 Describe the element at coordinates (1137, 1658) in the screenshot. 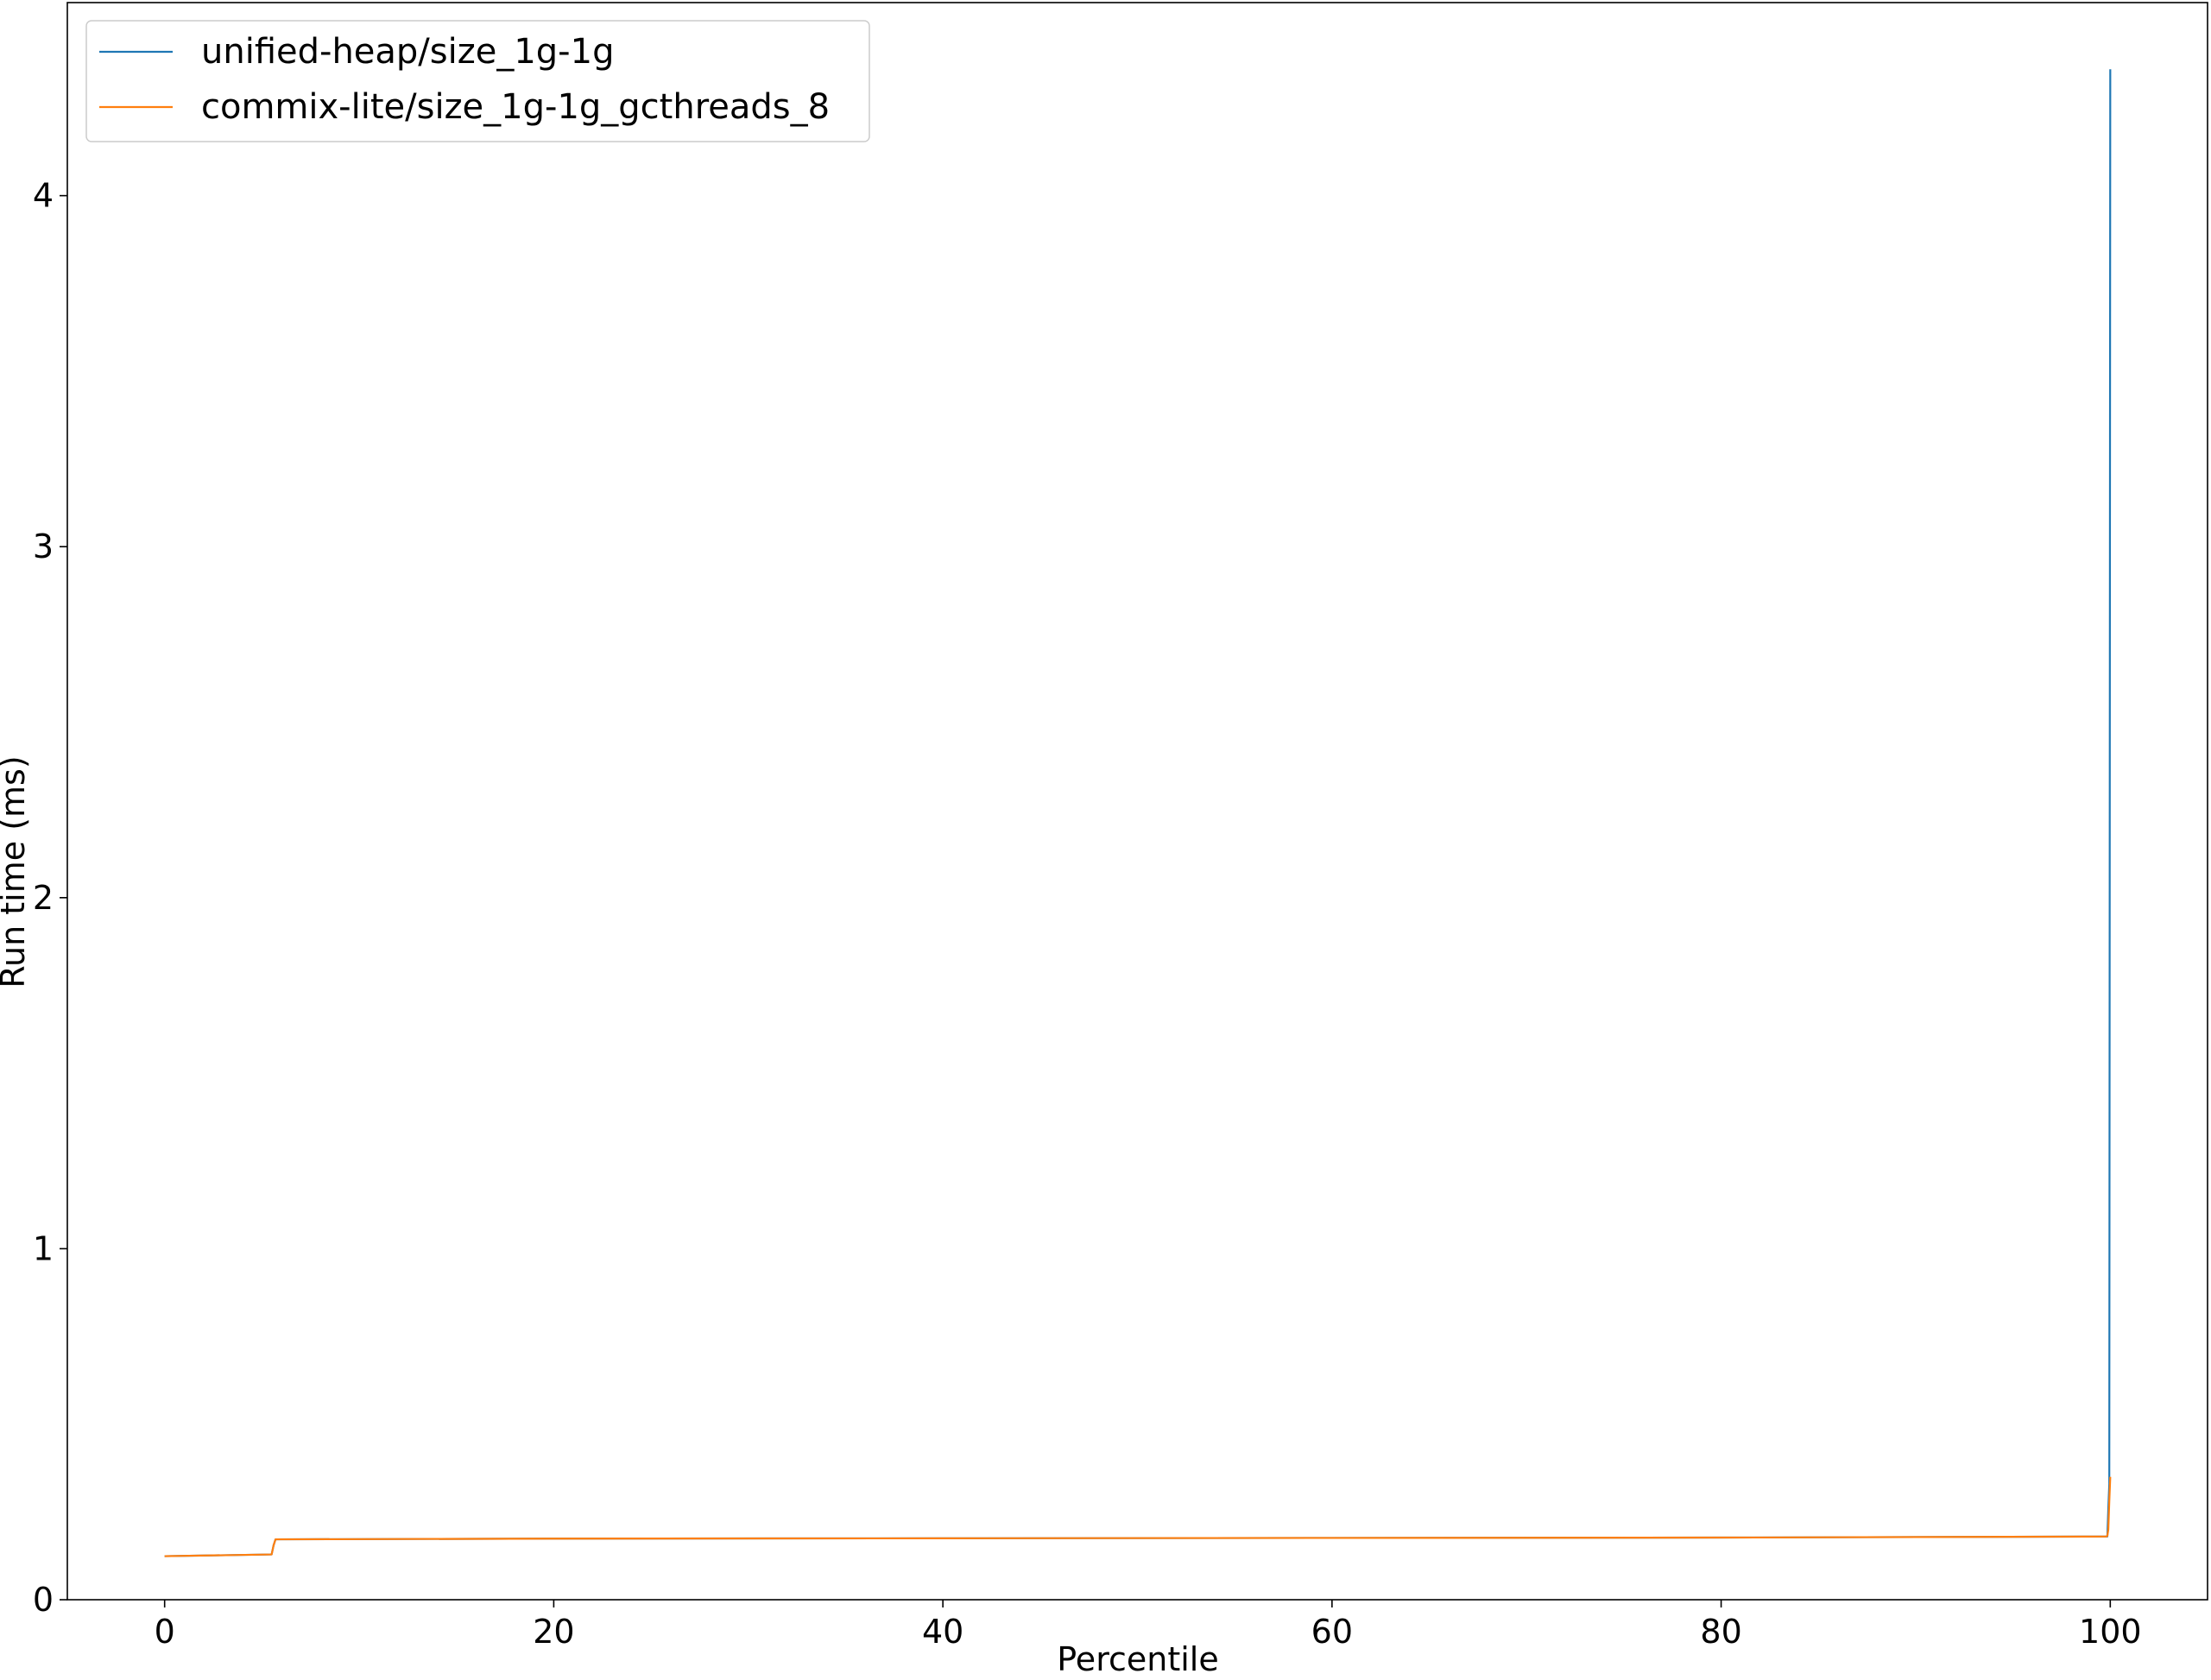

I see `x-axis-label: Percentile` at that location.